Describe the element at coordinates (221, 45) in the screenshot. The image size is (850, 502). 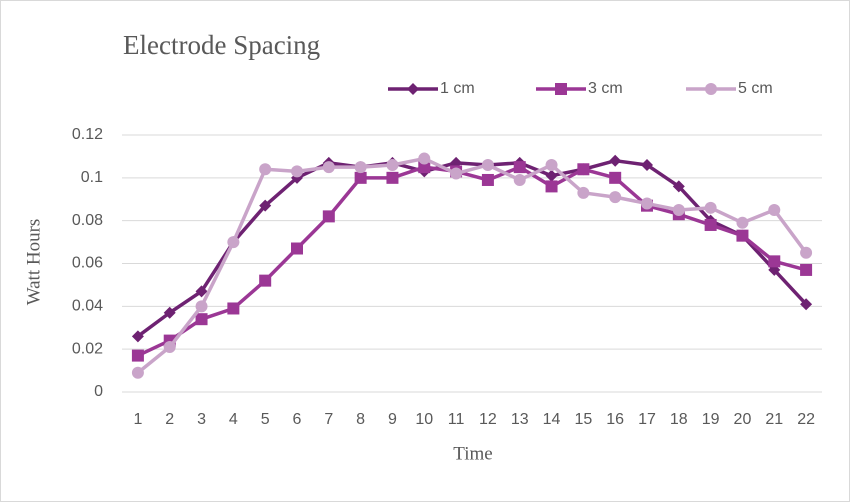
I see `chart-title: Electrode Spacing` at that location.